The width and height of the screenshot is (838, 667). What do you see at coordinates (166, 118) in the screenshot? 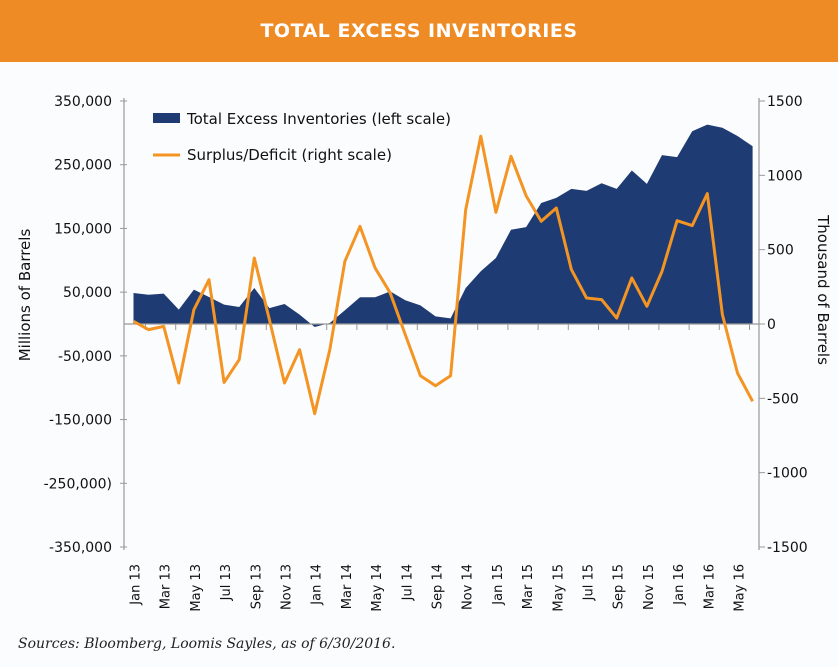
I see `legend-swatch-area` at bounding box center [166, 118].